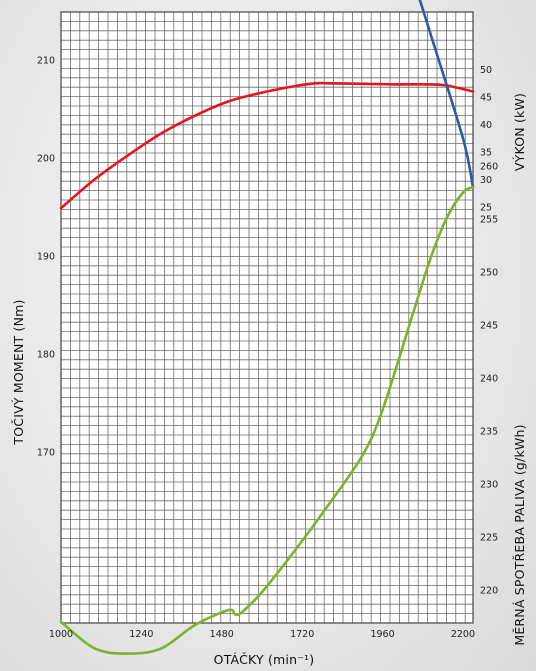  What do you see at coordinates (489, 538) in the screenshot?
I see `fuel-tick-label: 225` at bounding box center [489, 538].